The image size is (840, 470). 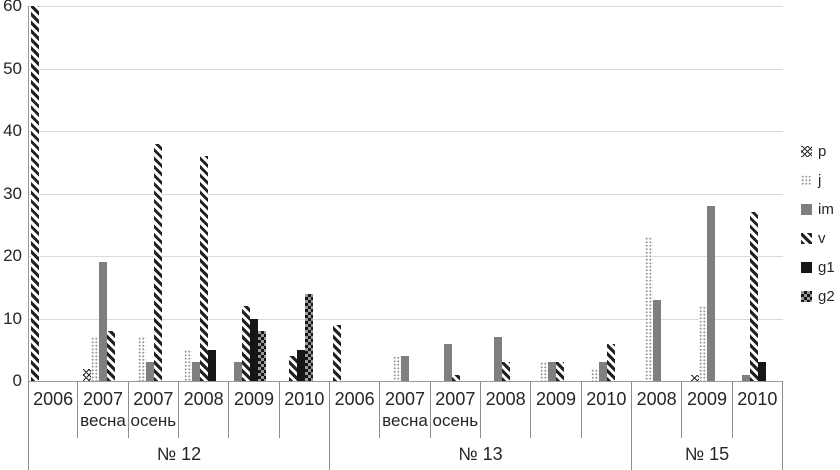 What do you see at coordinates (17, 380) in the screenshot?
I see `y-tick-label: 0` at bounding box center [17, 380].